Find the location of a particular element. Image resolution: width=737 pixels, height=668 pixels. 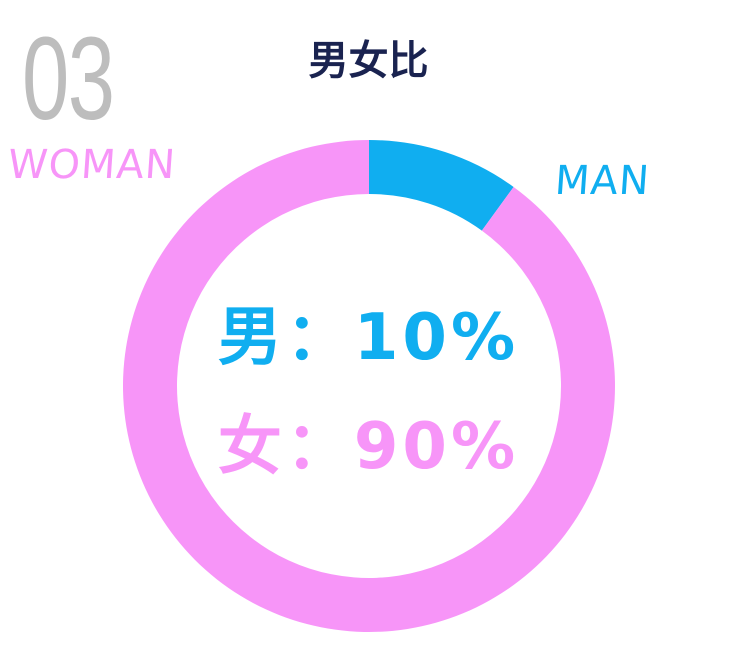

male-slice is located at coordinates (441, 185).